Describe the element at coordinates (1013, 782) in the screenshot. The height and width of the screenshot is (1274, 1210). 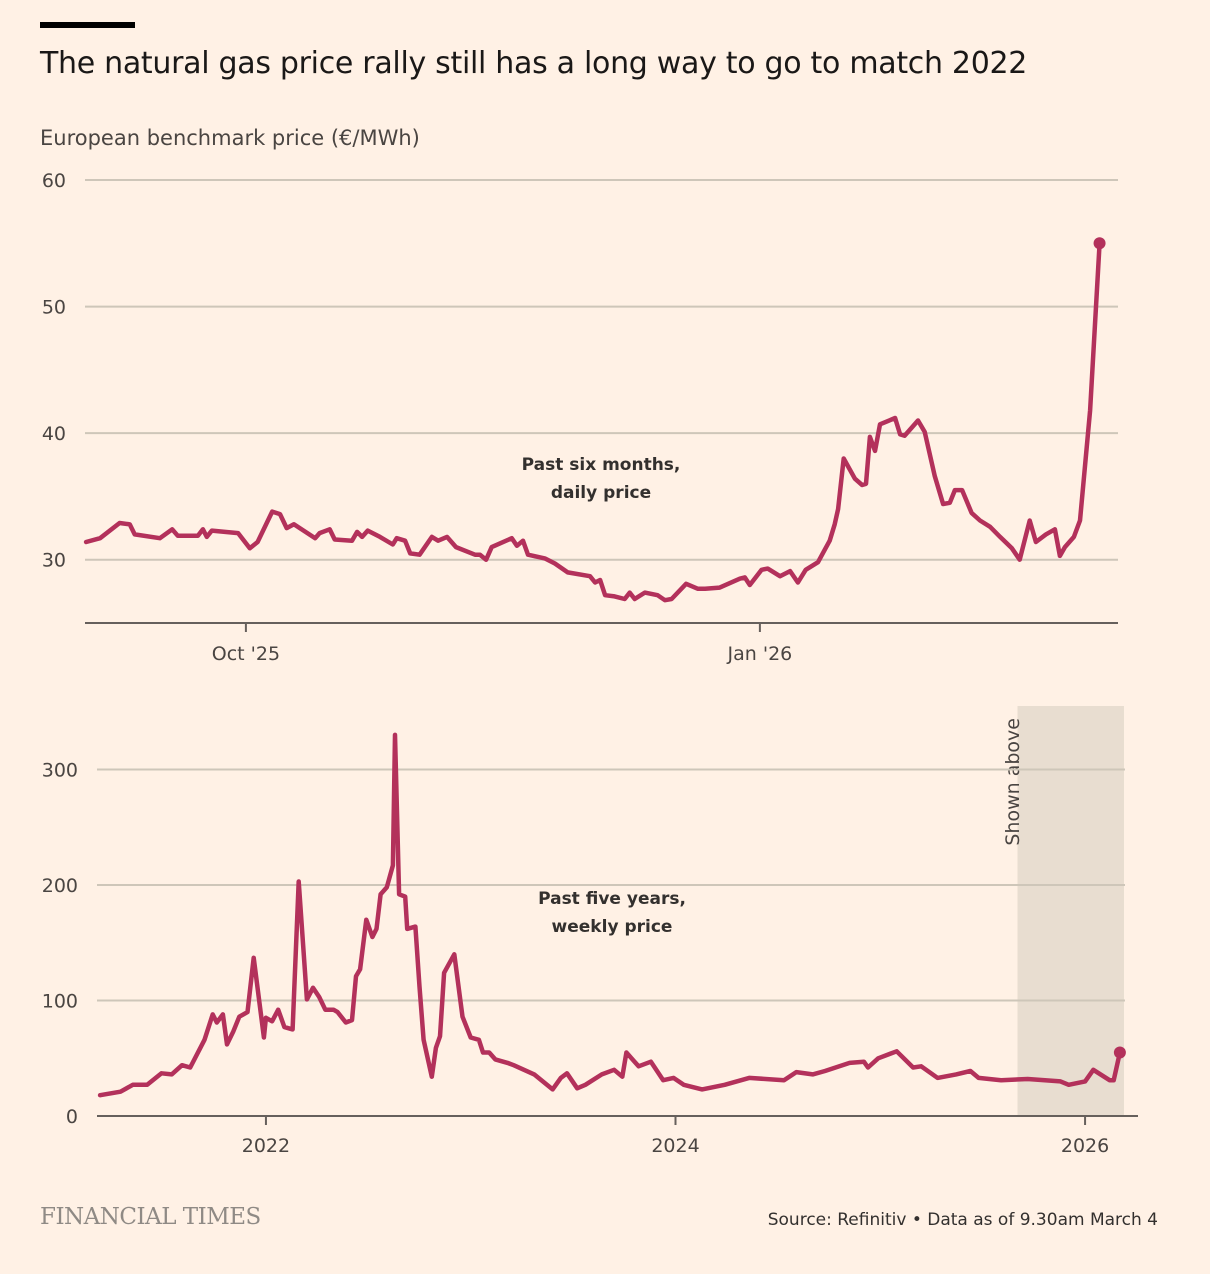
I see `shaded-region-label: Shown above` at that location.